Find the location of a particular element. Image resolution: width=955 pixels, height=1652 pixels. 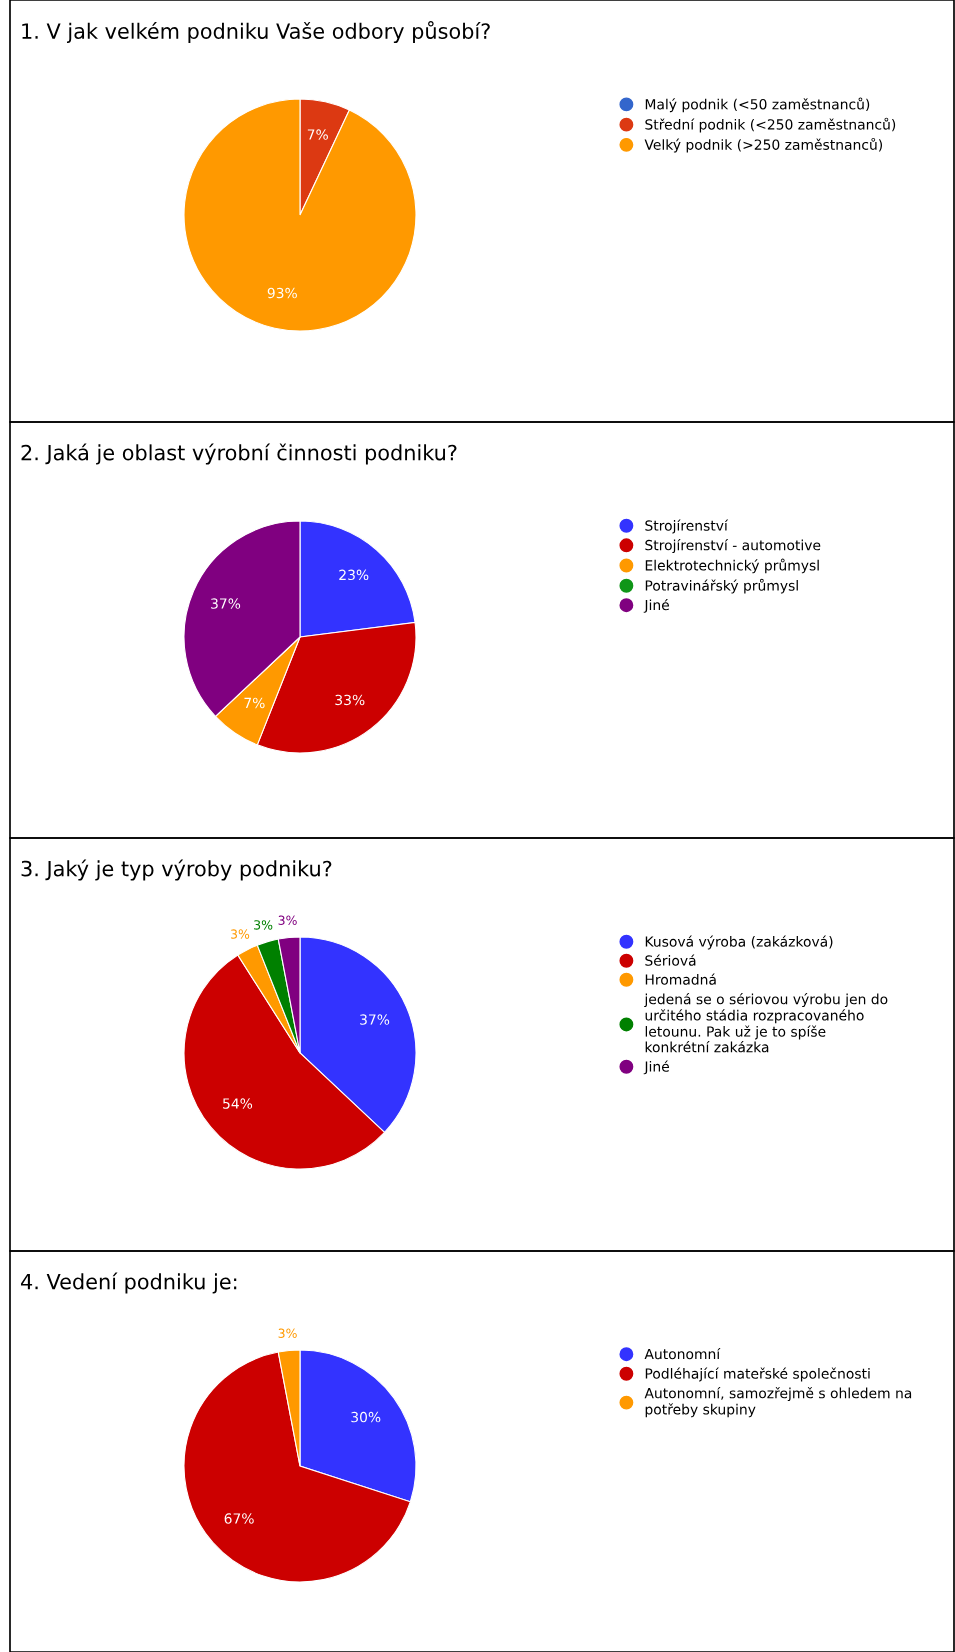

legend-label: Střední podnik (<250 zaměstnanců) is located at coordinates (770, 125).